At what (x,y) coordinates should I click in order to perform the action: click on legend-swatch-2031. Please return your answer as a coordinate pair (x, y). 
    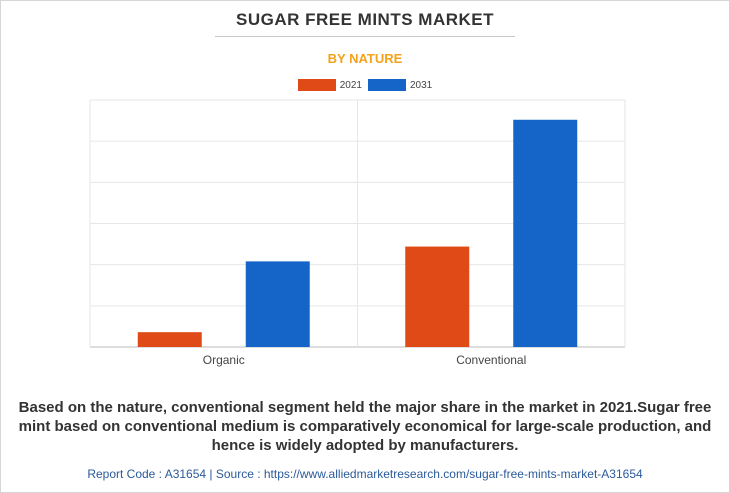
    Looking at the image, I should click on (387, 85).